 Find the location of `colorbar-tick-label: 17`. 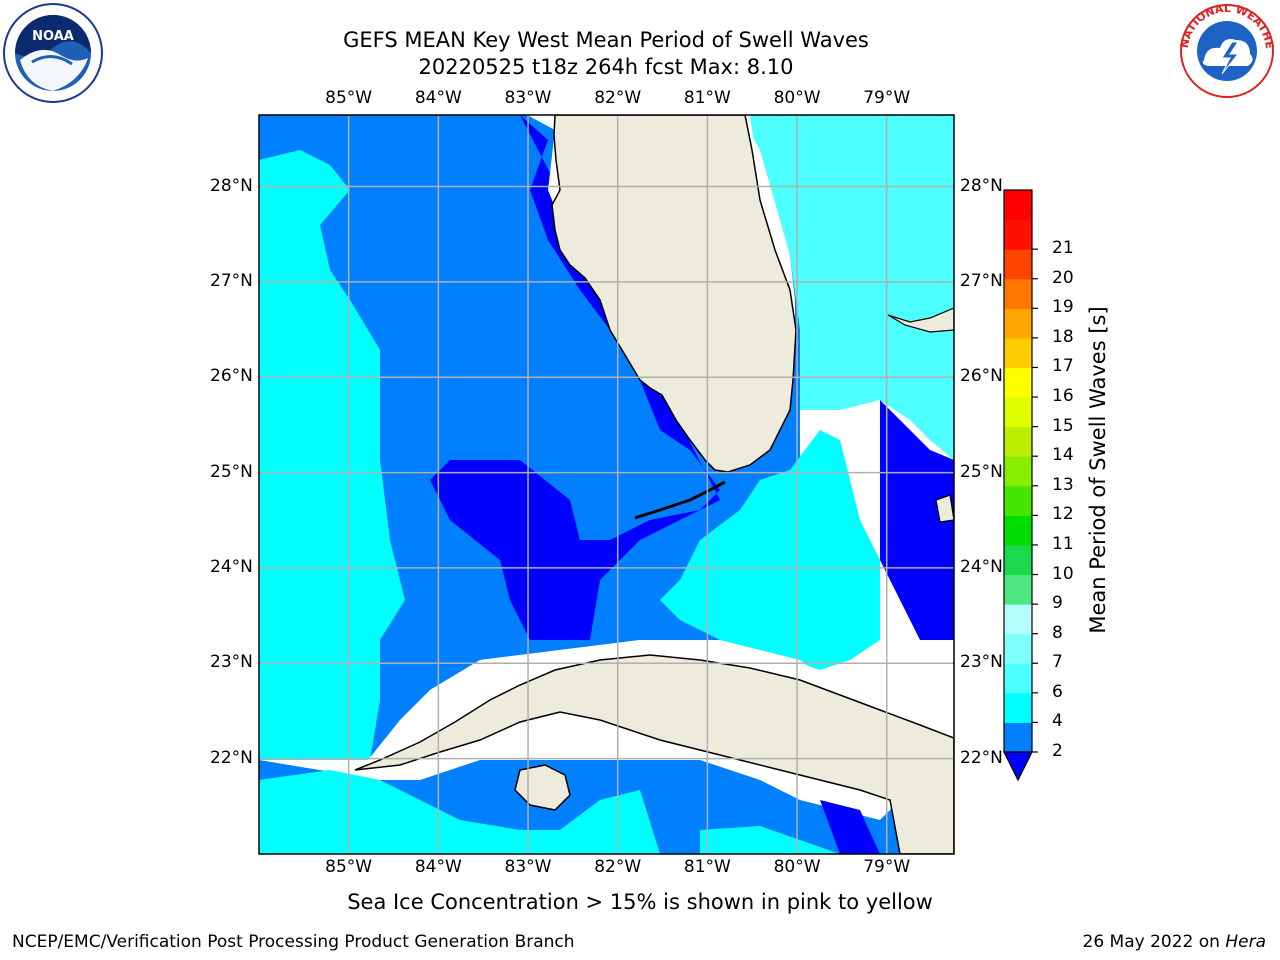

colorbar-tick-label: 17 is located at coordinates (1063, 366).